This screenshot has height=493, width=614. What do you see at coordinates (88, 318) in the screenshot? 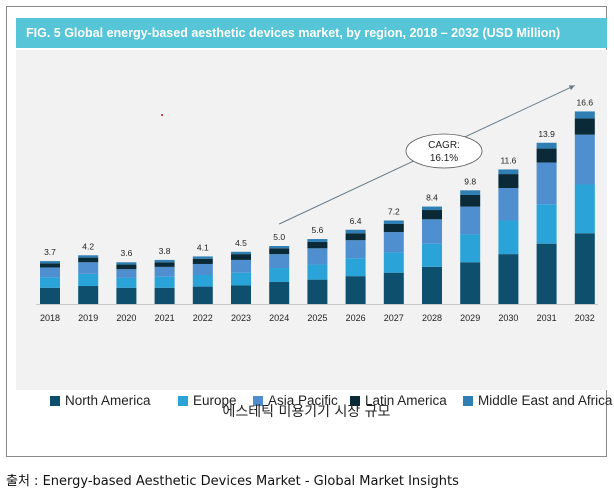
I see `x-tick-label-2019: 2019` at bounding box center [88, 318].